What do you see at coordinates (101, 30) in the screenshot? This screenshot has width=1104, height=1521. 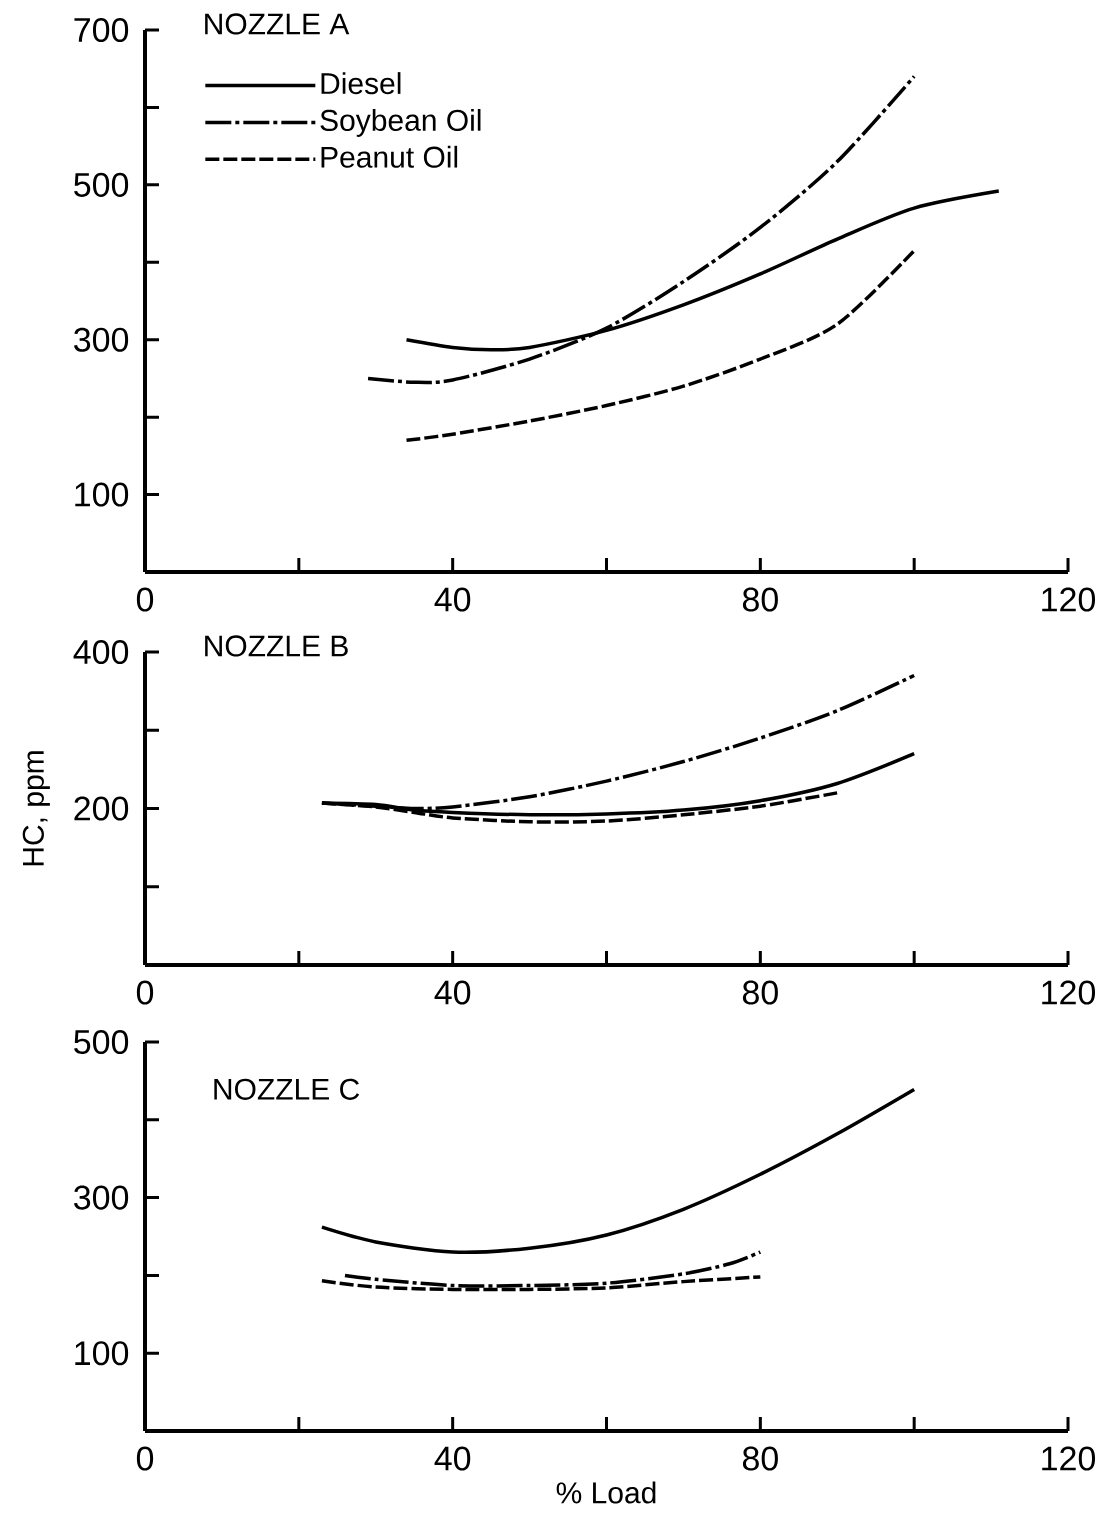 I see `y-tick-label: 700` at bounding box center [101, 30].